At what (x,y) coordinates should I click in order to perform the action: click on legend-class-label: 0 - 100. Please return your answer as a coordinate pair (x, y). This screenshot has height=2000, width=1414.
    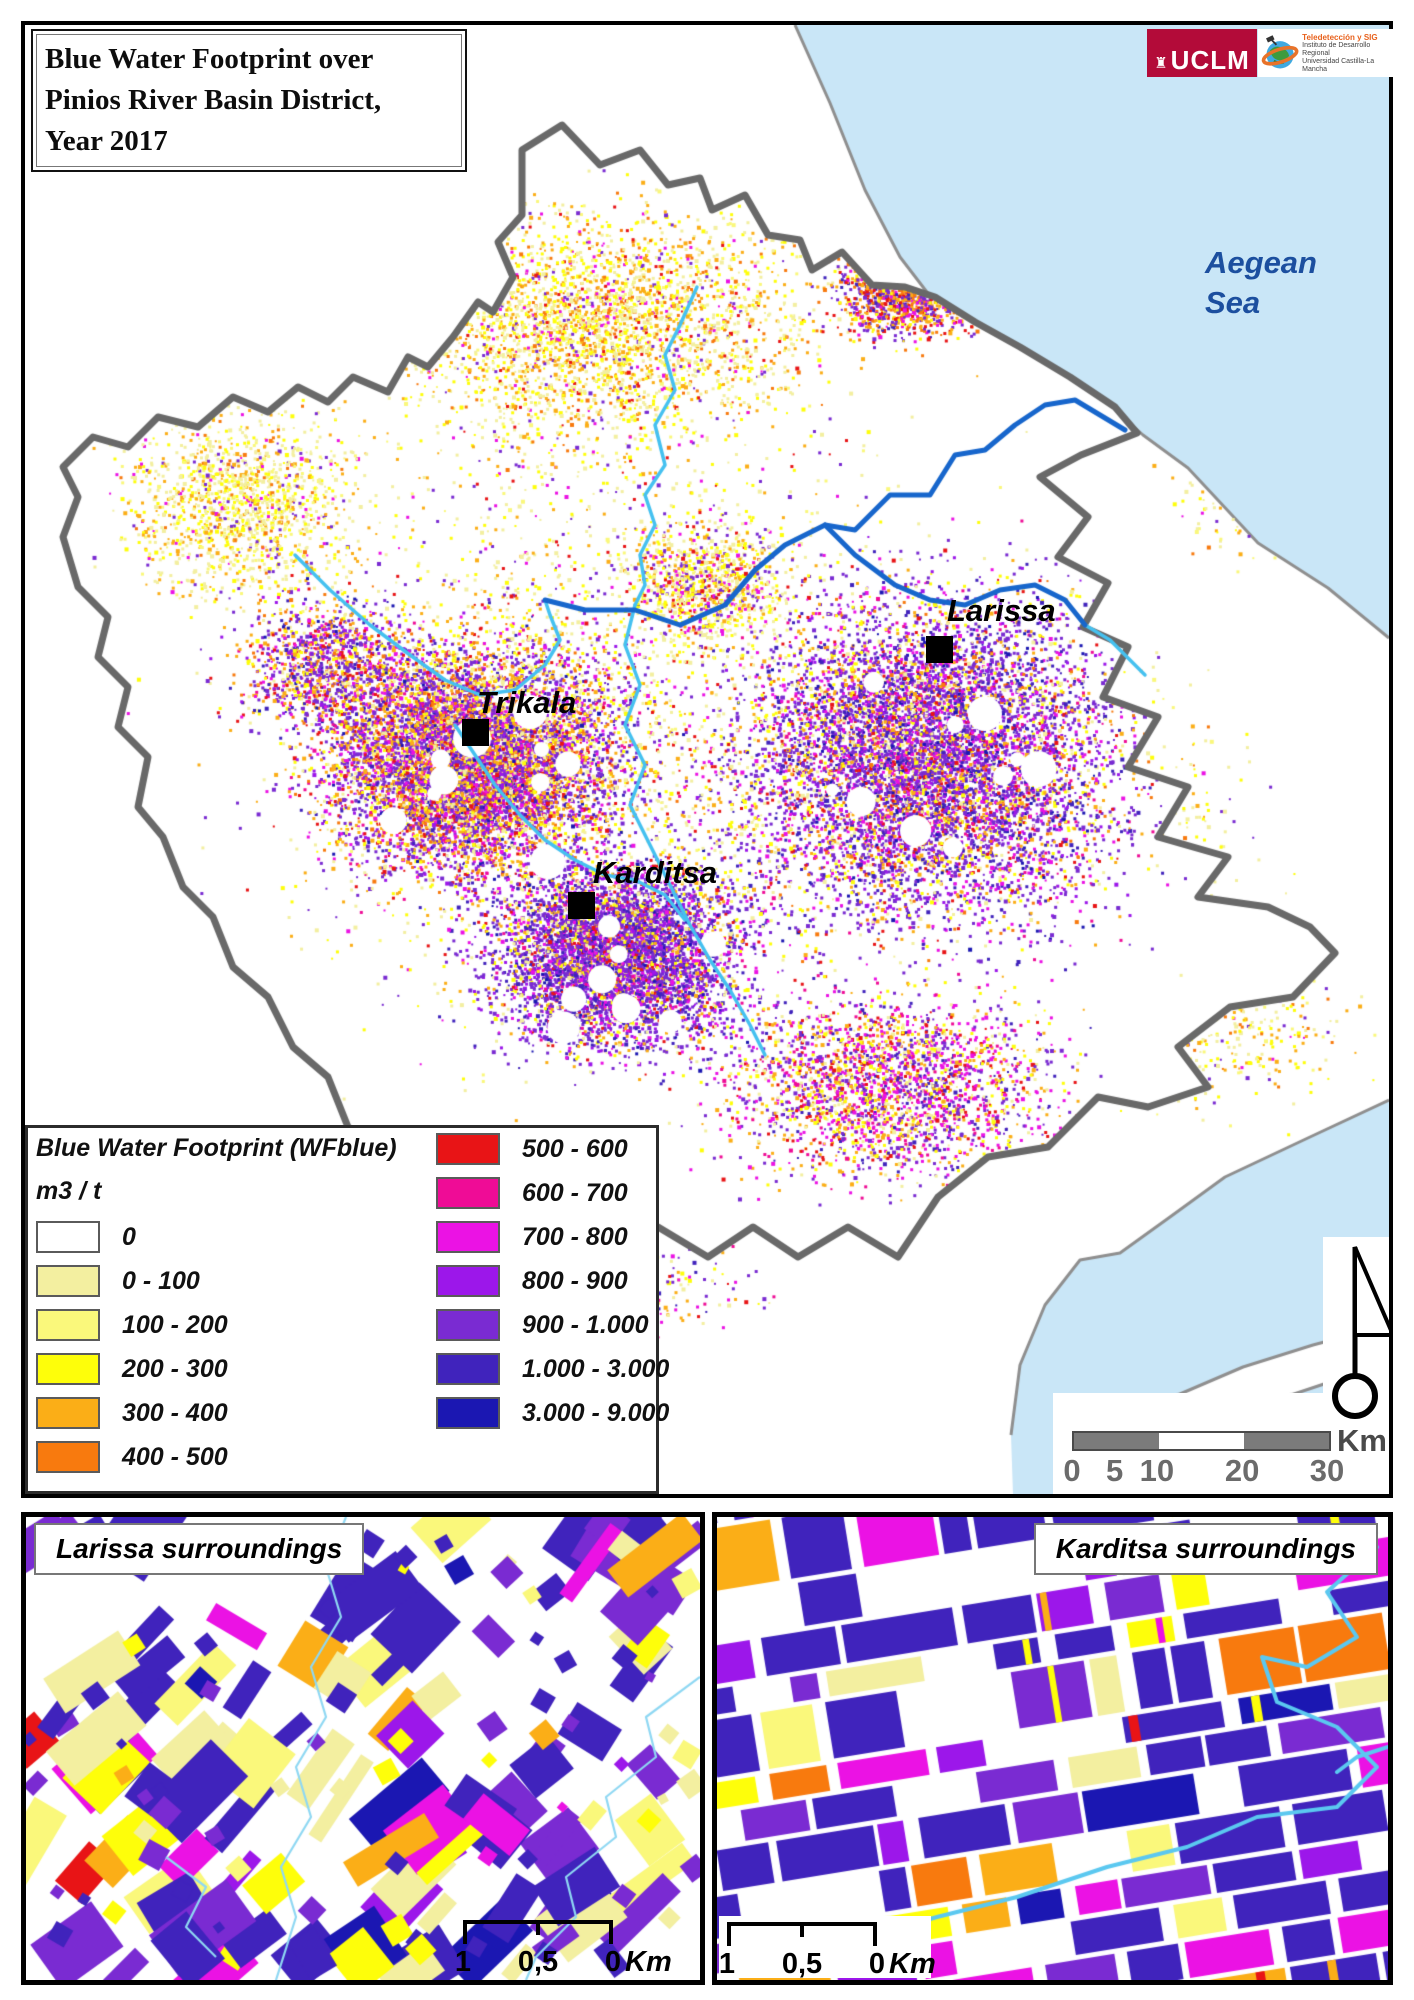
    Looking at the image, I should click on (161, 1280).